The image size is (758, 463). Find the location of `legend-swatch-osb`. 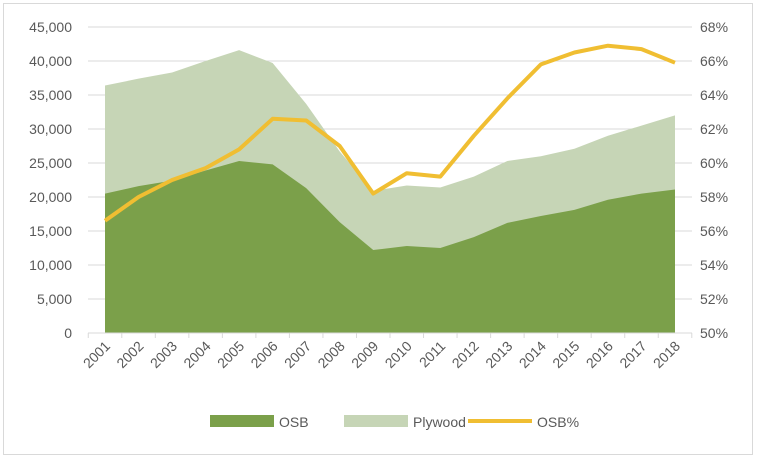

legend-swatch-osb is located at coordinates (242, 421).